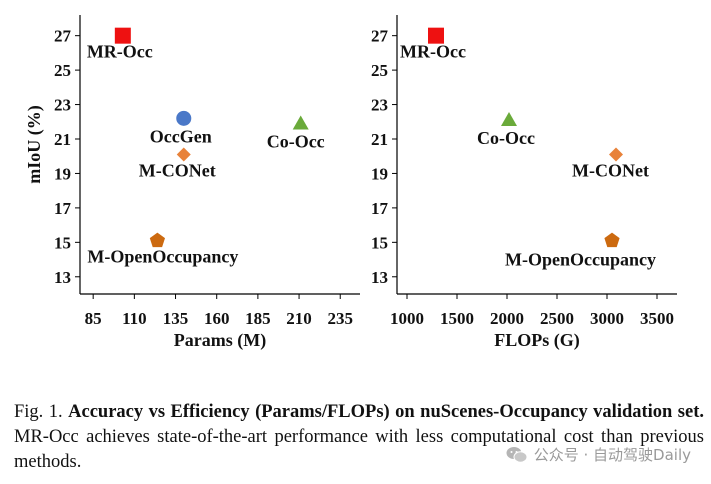  Describe the element at coordinates (517, 454) in the screenshot. I see `wechat-icon` at that location.